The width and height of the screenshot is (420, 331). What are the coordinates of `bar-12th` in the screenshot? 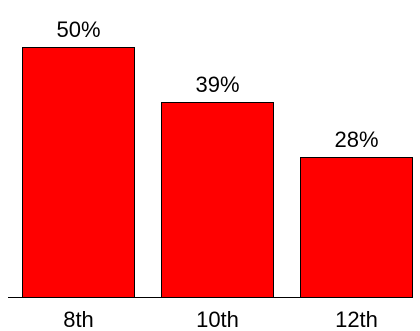 It's located at (356, 227).